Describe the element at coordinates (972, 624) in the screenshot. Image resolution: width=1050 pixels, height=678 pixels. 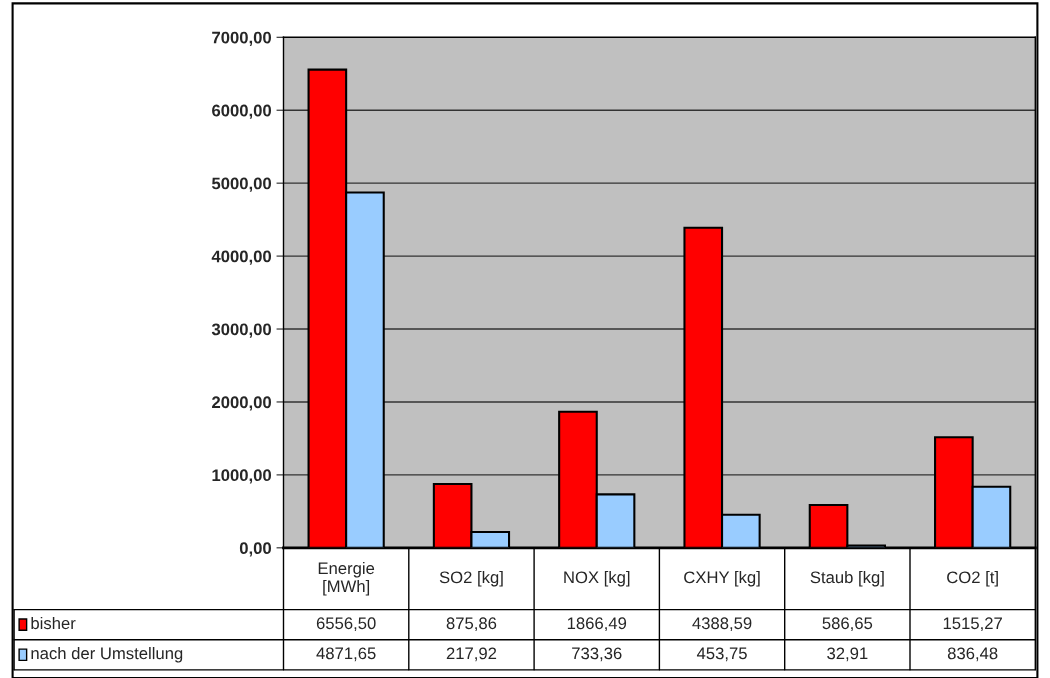
I see `data-label: 1515,27` at that location.